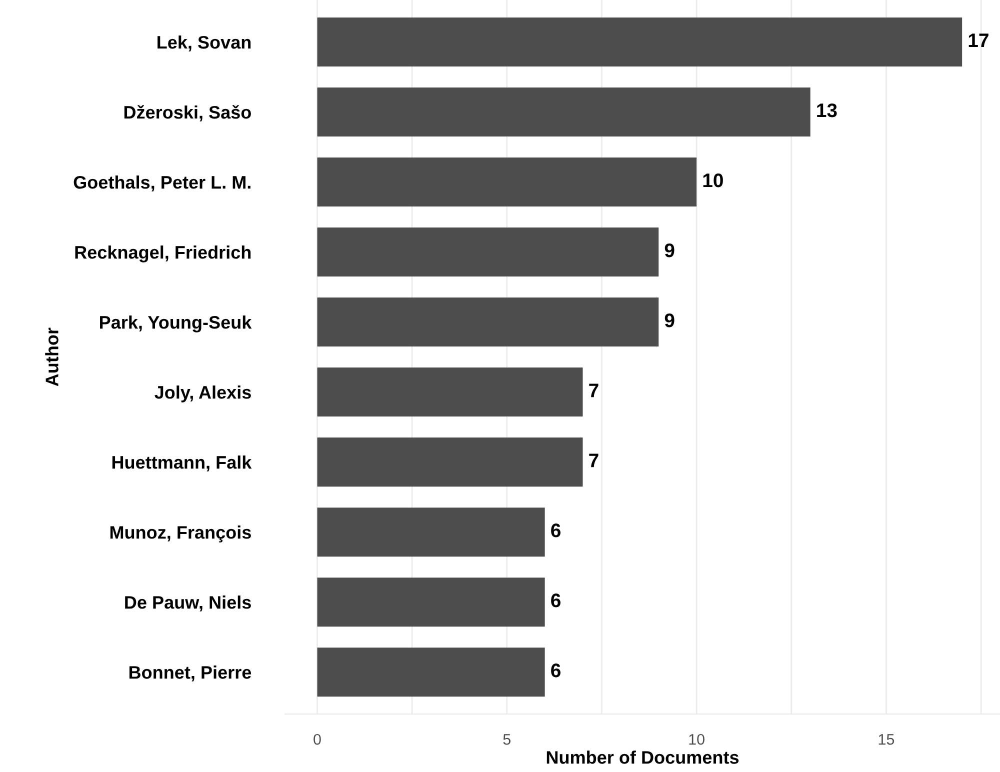 Image resolution: width=1000 pixels, height=772 pixels. Describe the element at coordinates (163, 253) in the screenshot. I see `y-tick-label: Recknagel, Friedrich` at that location.